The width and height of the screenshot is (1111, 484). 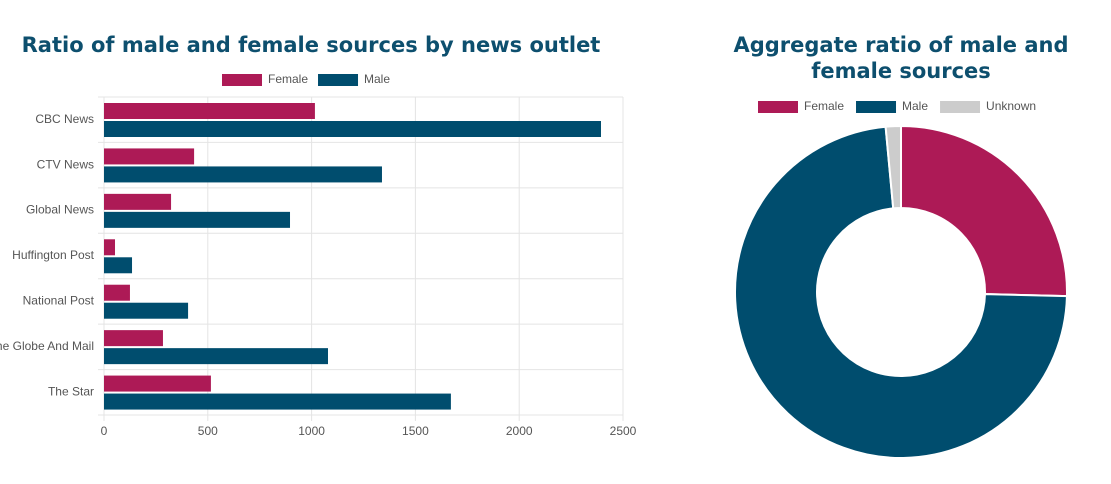 I want to click on y-tick-label: The Globe And Mail, so click(x=47, y=346).